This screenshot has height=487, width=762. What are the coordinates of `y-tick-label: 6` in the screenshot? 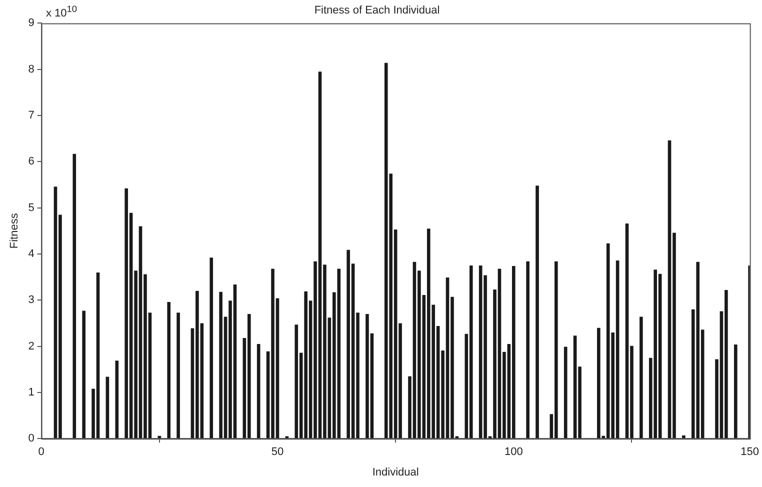 It's located at (31, 162).